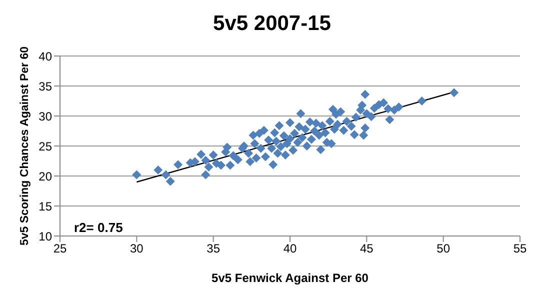 This screenshot has width=544, height=306. What do you see at coordinates (213, 249) in the screenshot?
I see `x-tick-label: 35` at bounding box center [213, 249].